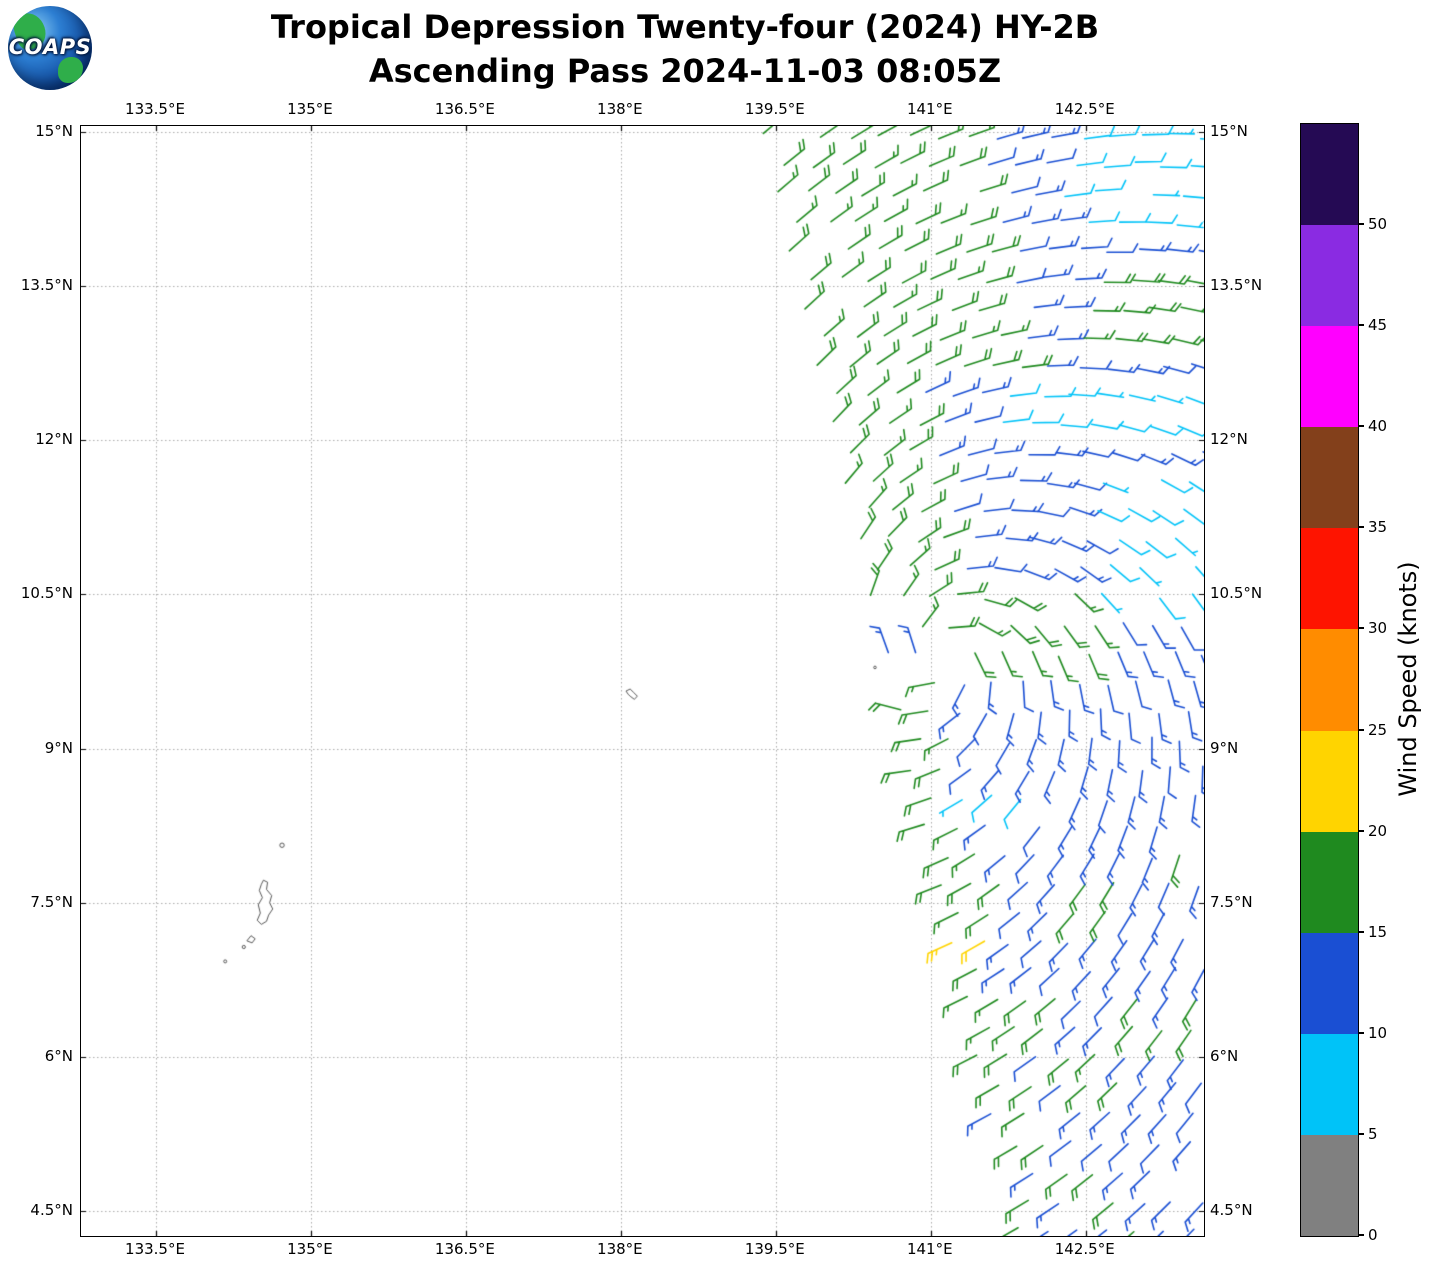  What do you see at coordinates (774, 1249) in the screenshot?
I see `lon-tick-label-bottom: 139.5°E` at bounding box center [774, 1249].